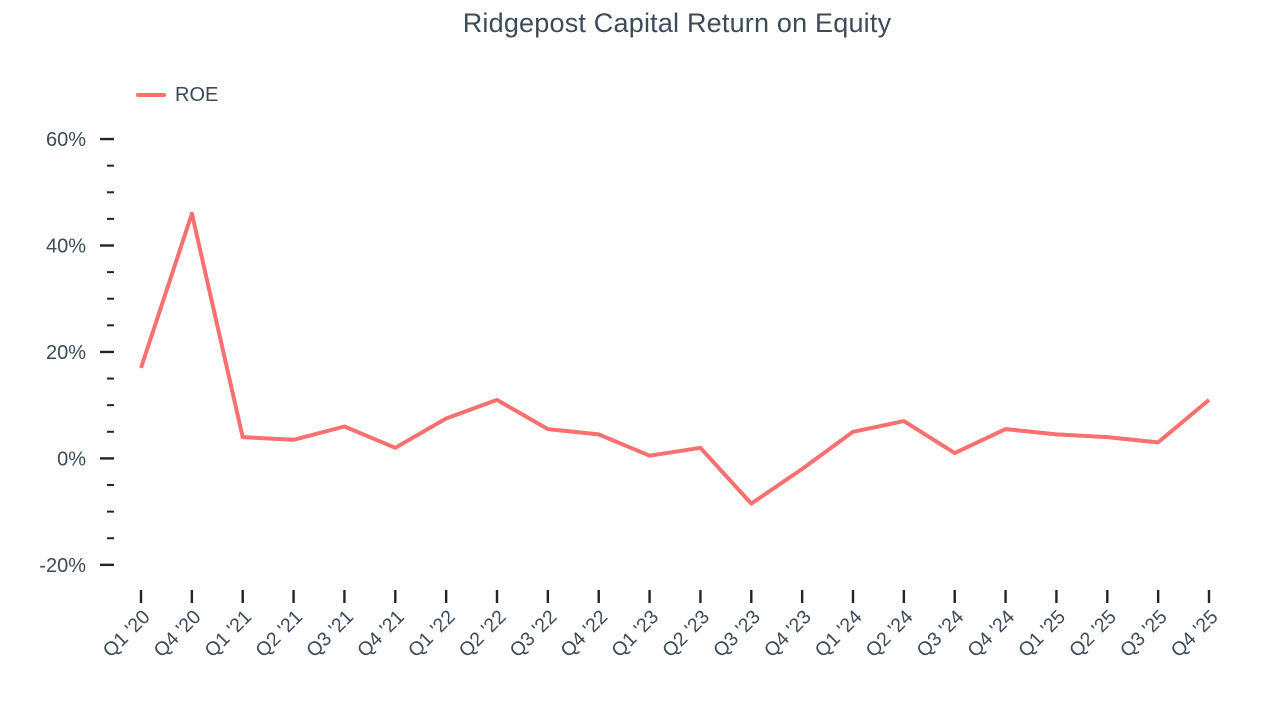  I want to click on x-axis-label: Q3 '23, so click(737, 634).